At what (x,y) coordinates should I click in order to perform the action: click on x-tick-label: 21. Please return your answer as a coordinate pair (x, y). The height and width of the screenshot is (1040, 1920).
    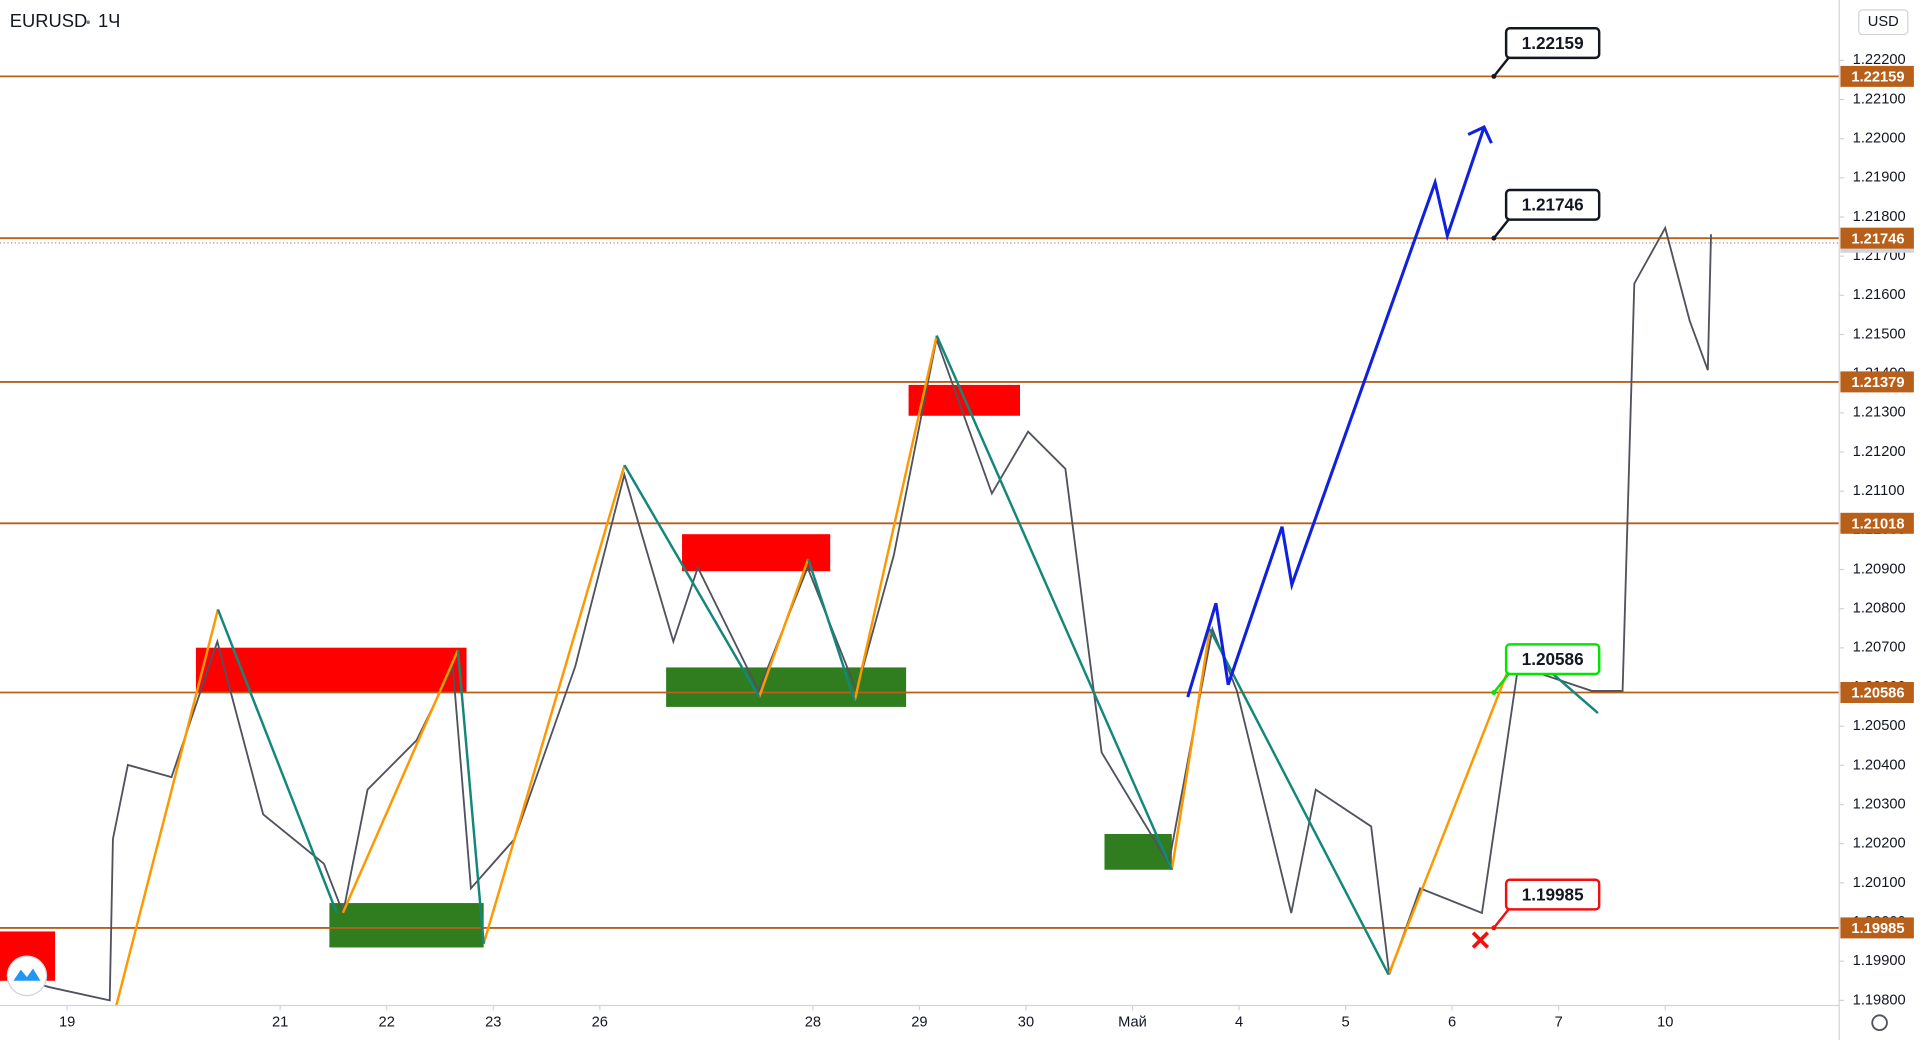
    Looking at the image, I should click on (280, 1023).